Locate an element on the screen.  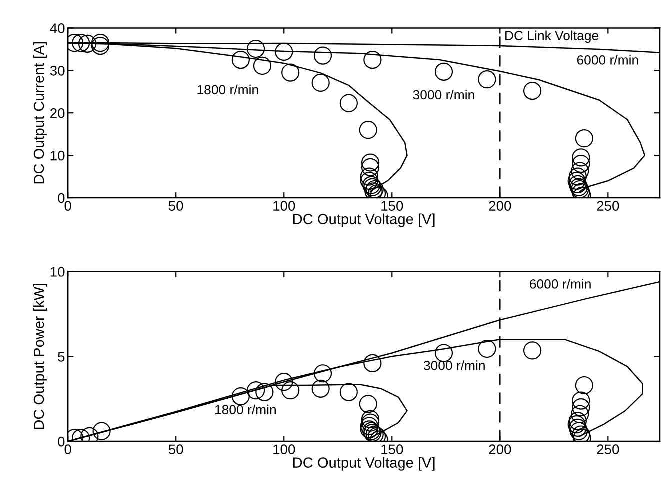
y-tick-label: 20 is located at coordinates (57, 113).